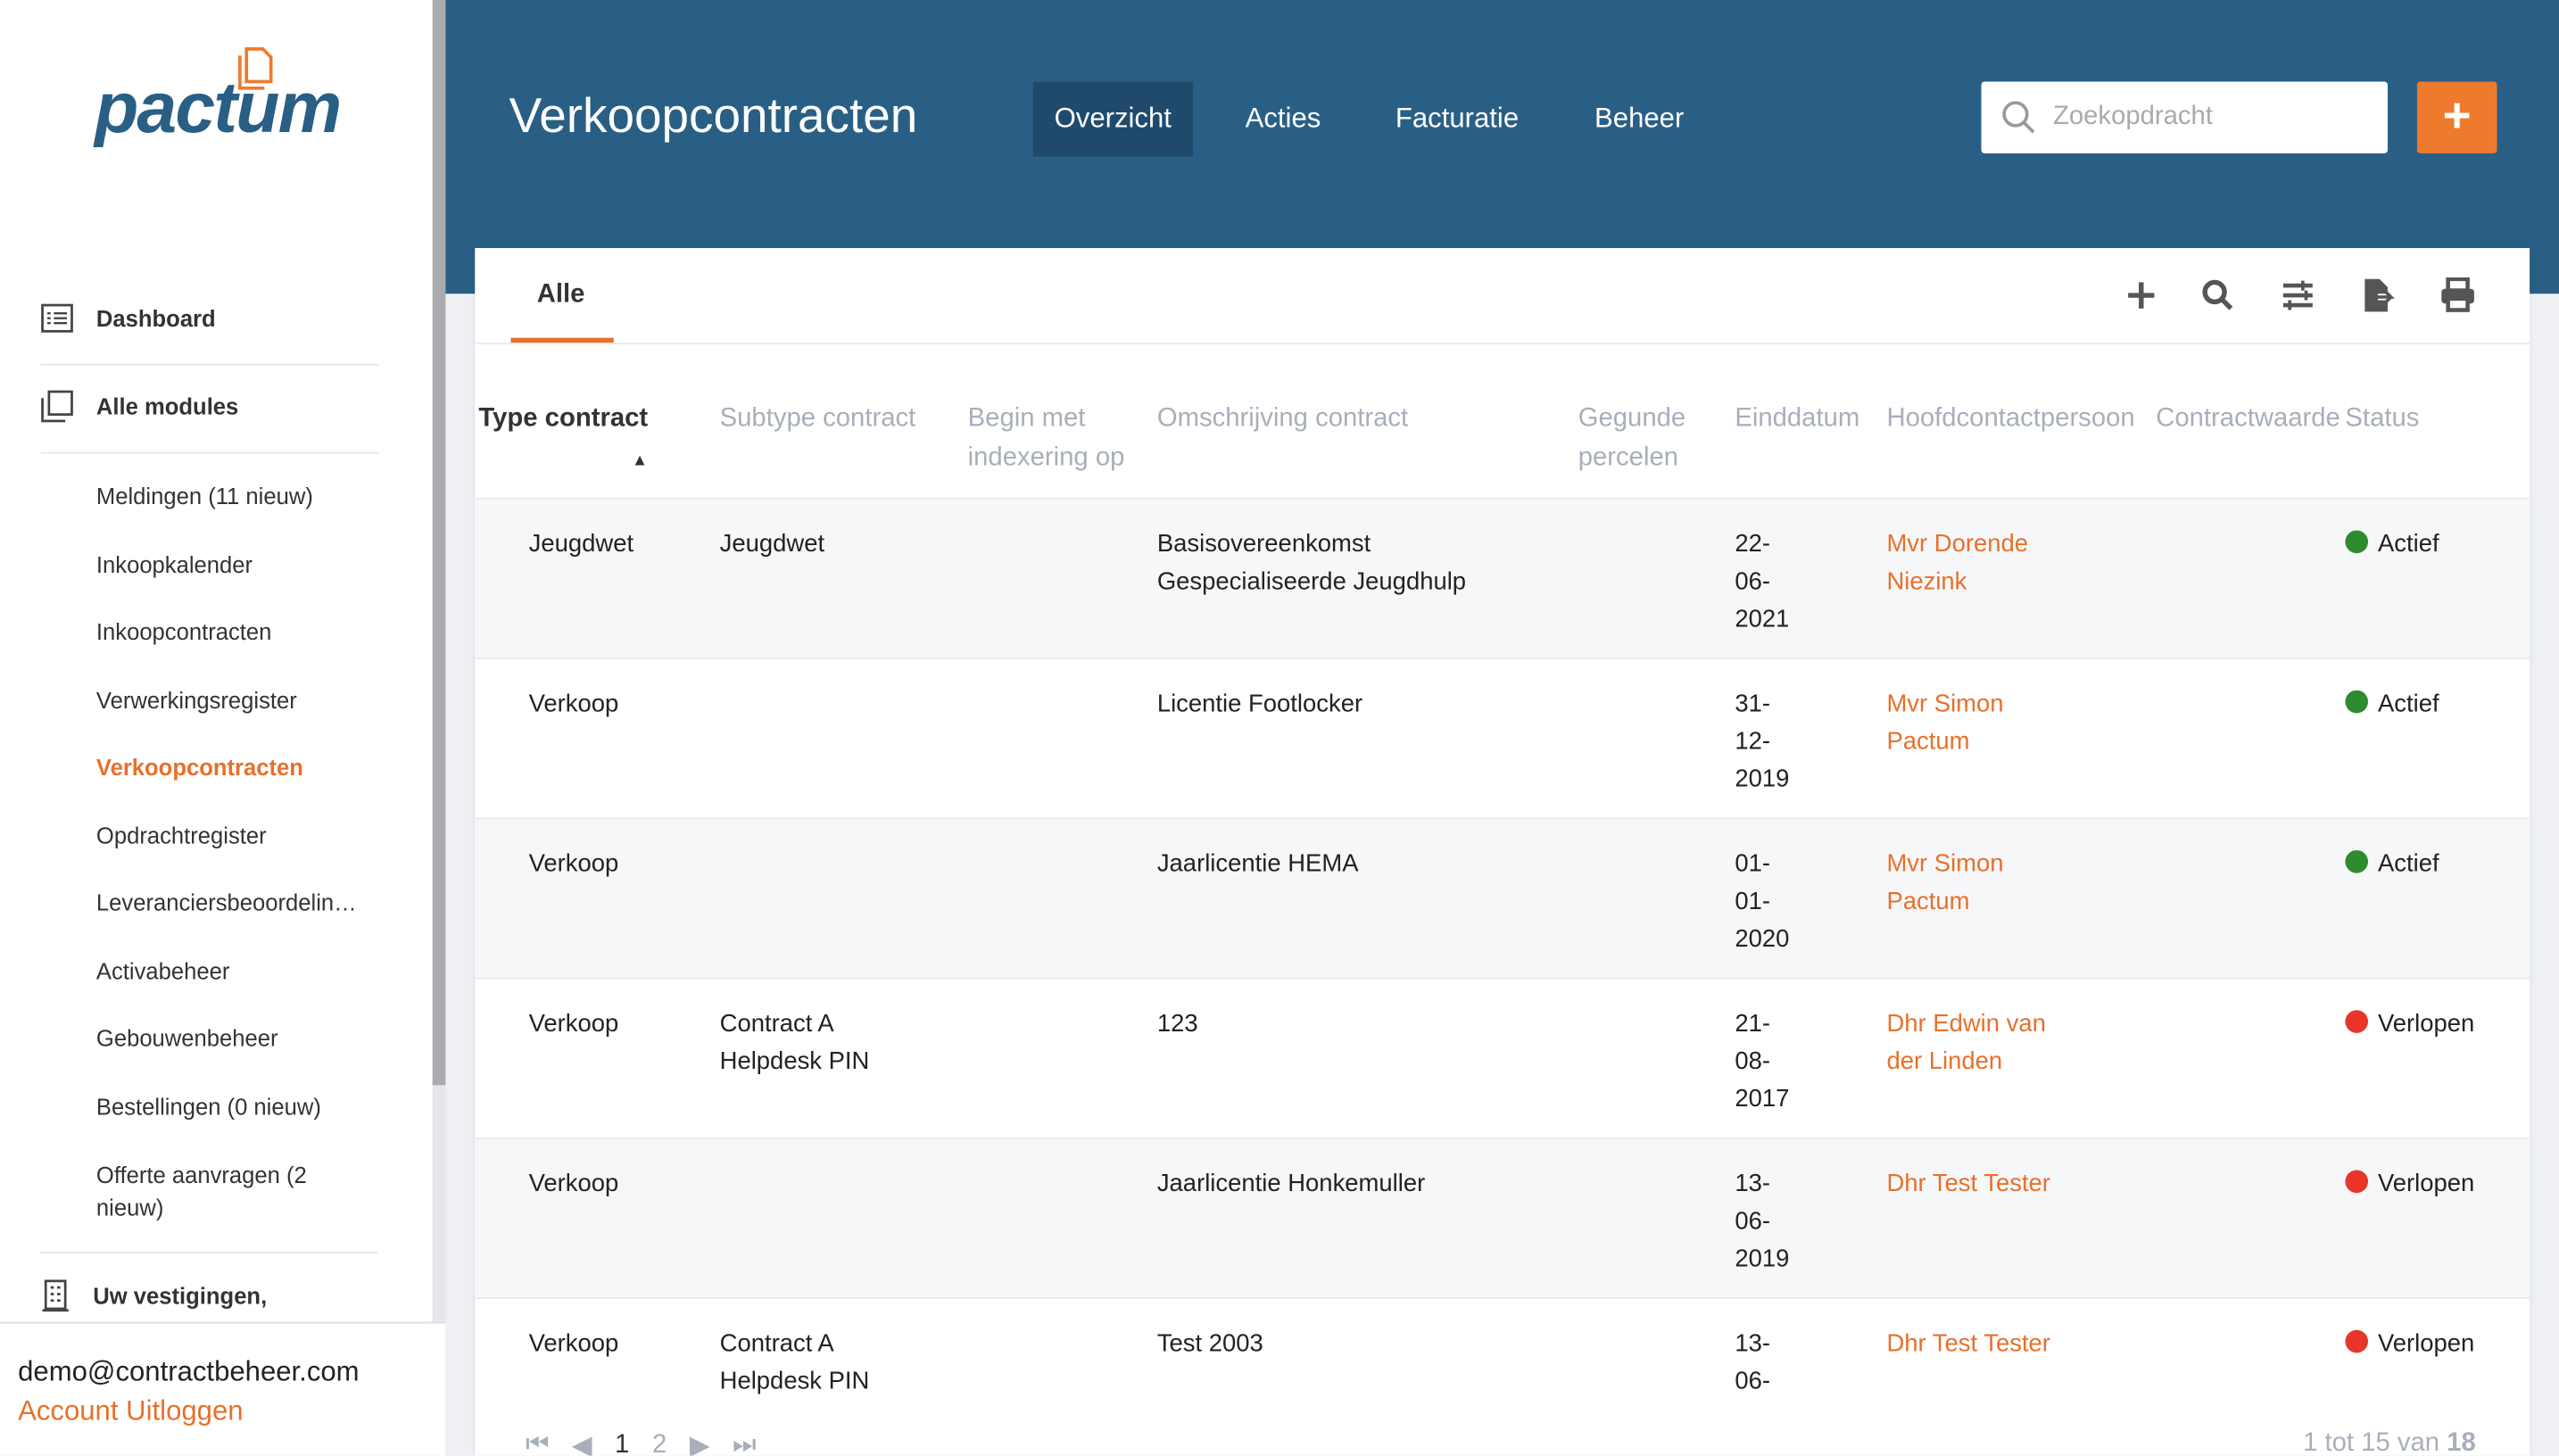 This screenshot has height=1456, width=2559. Describe the element at coordinates (1046, 438) in the screenshot. I see `column-header-begin-indexering: Begin met indexering op` at that location.